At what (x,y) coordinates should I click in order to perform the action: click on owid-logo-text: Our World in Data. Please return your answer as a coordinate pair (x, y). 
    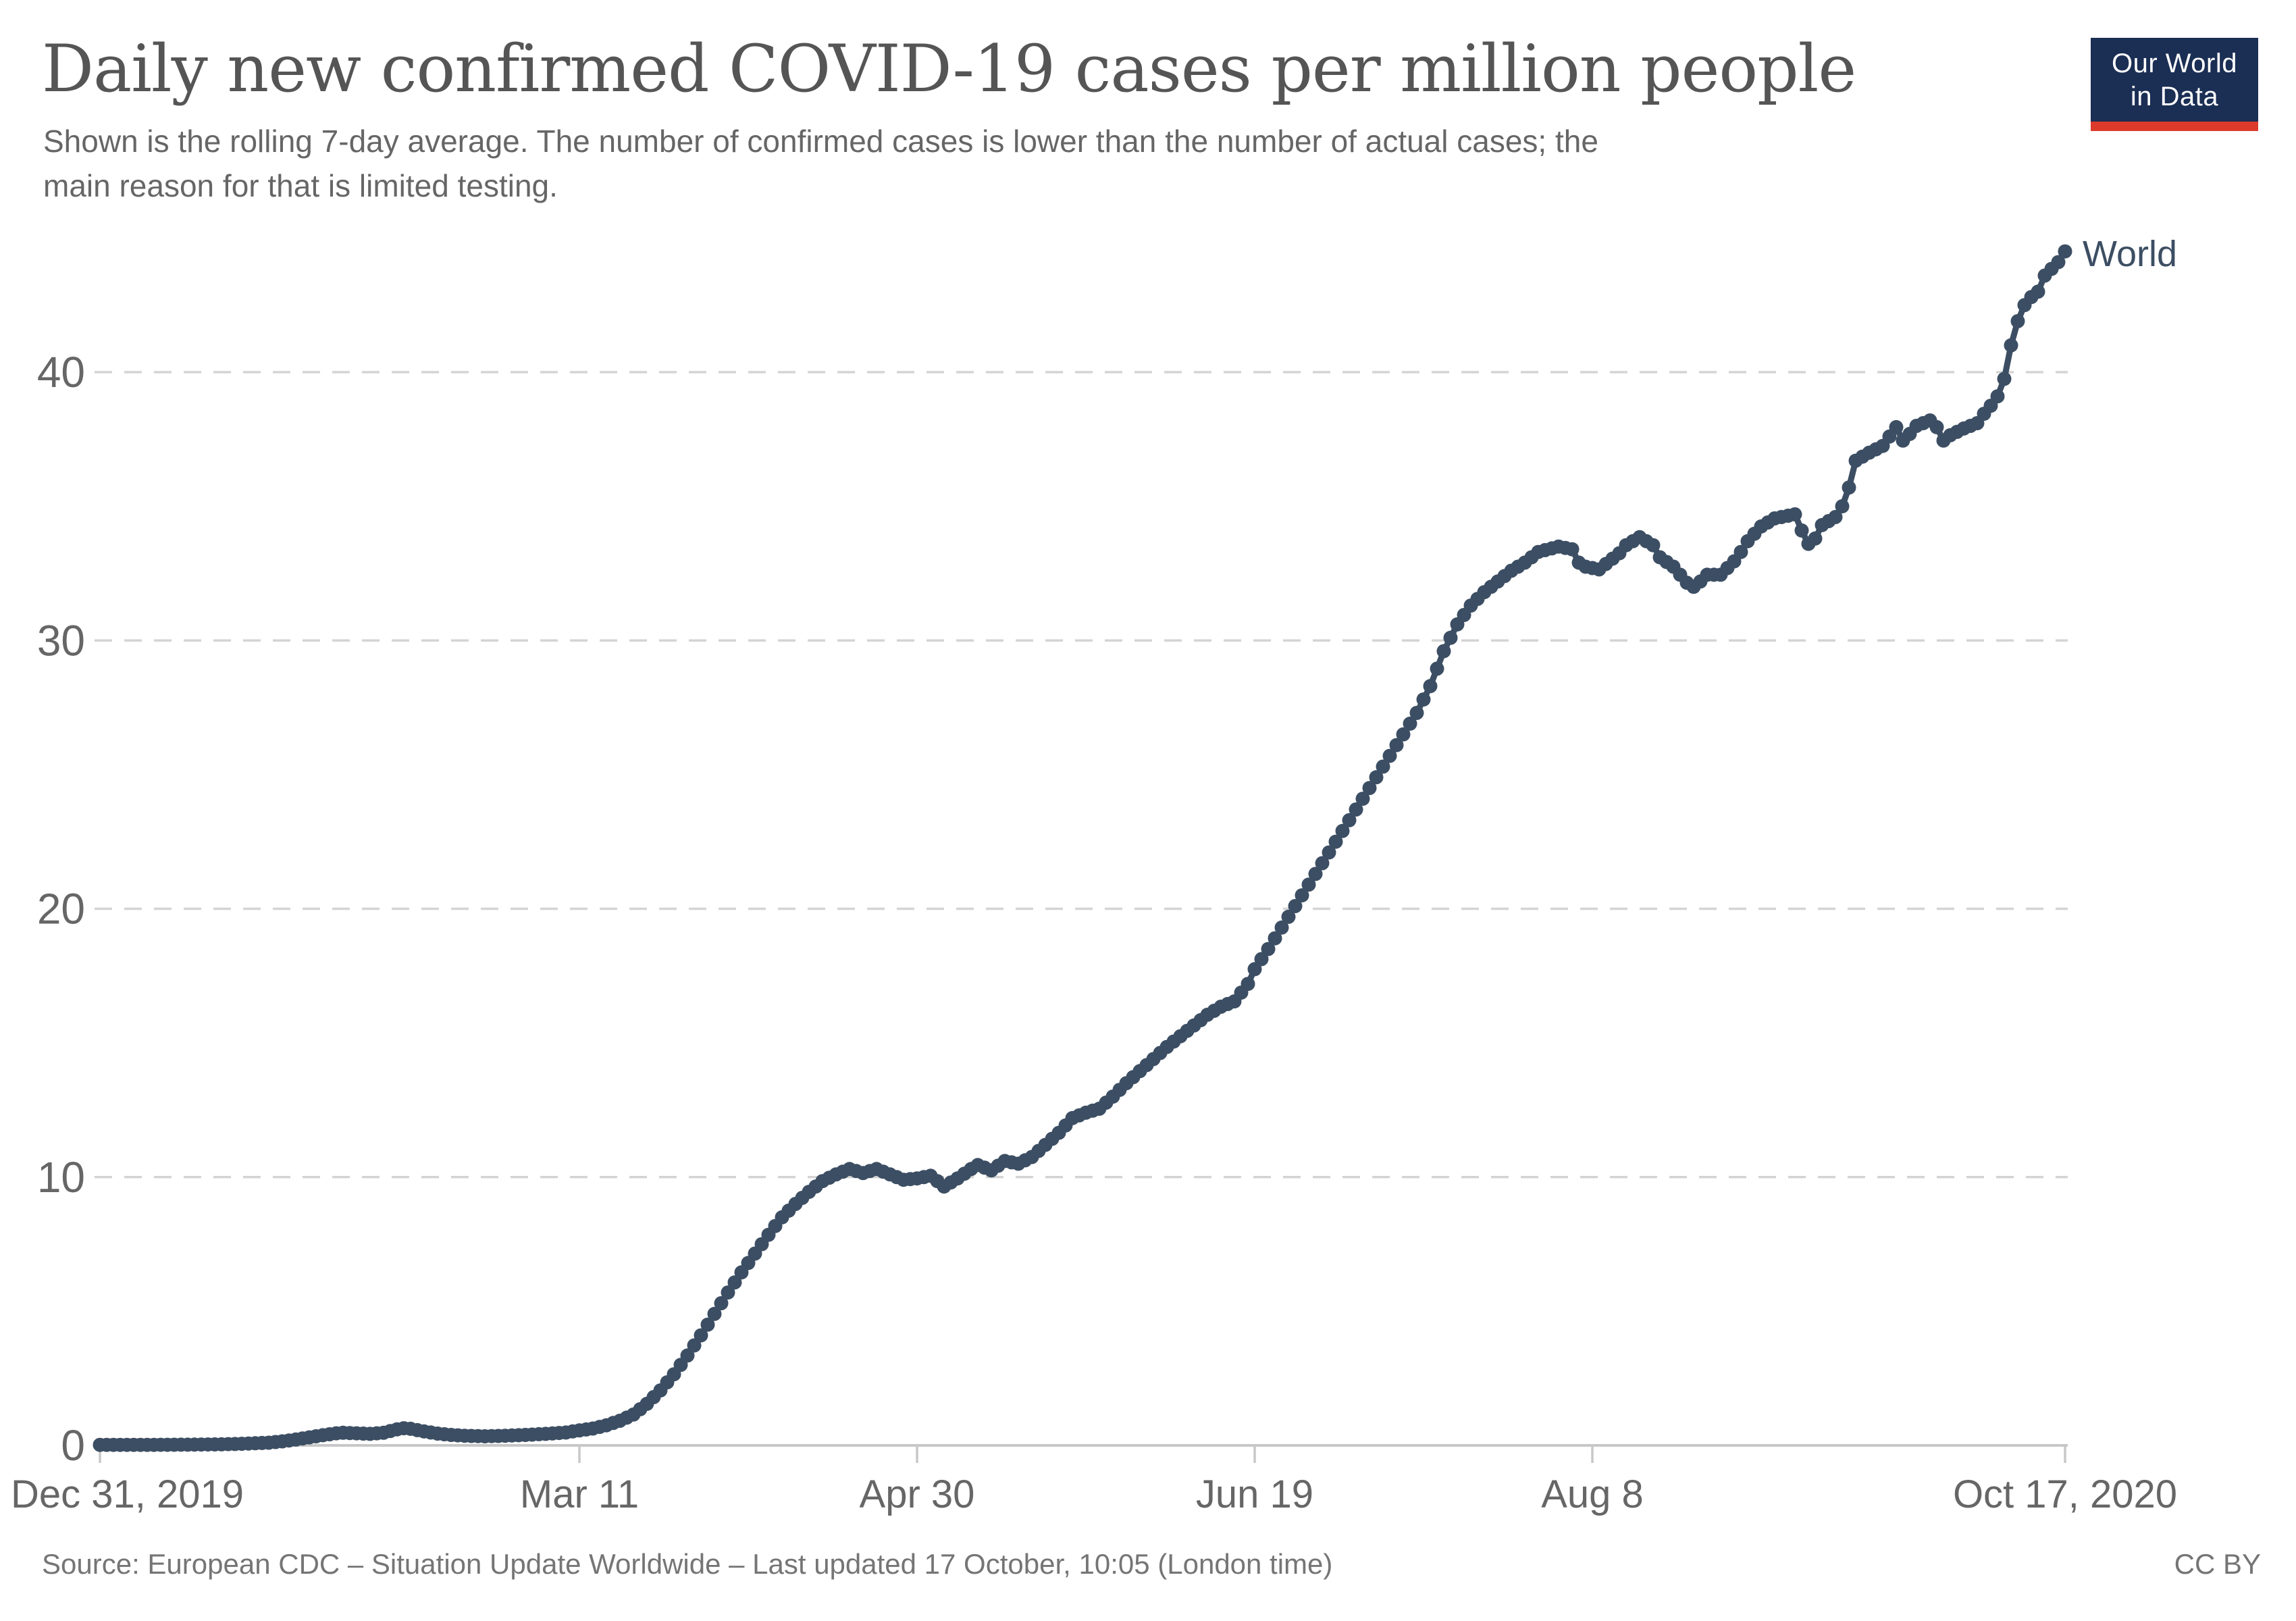
    Looking at the image, I should click on (2174, 80).